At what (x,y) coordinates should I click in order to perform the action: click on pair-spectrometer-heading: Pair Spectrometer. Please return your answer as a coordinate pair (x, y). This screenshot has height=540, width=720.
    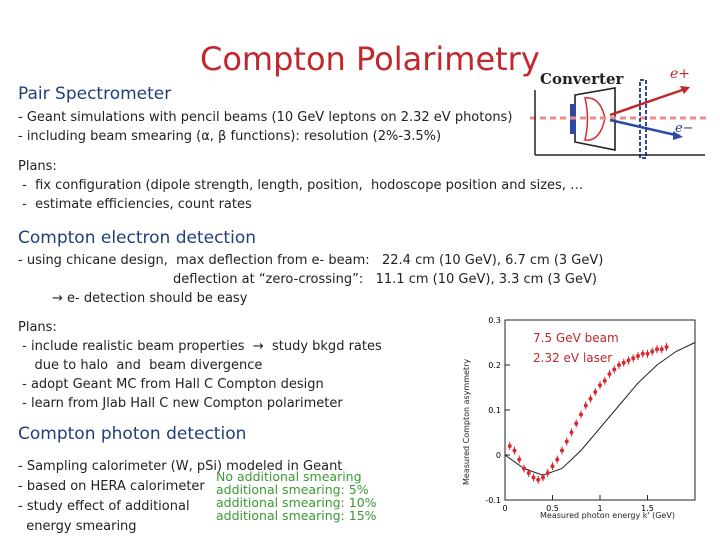
    Looking at the image, I should click on (95, 94).